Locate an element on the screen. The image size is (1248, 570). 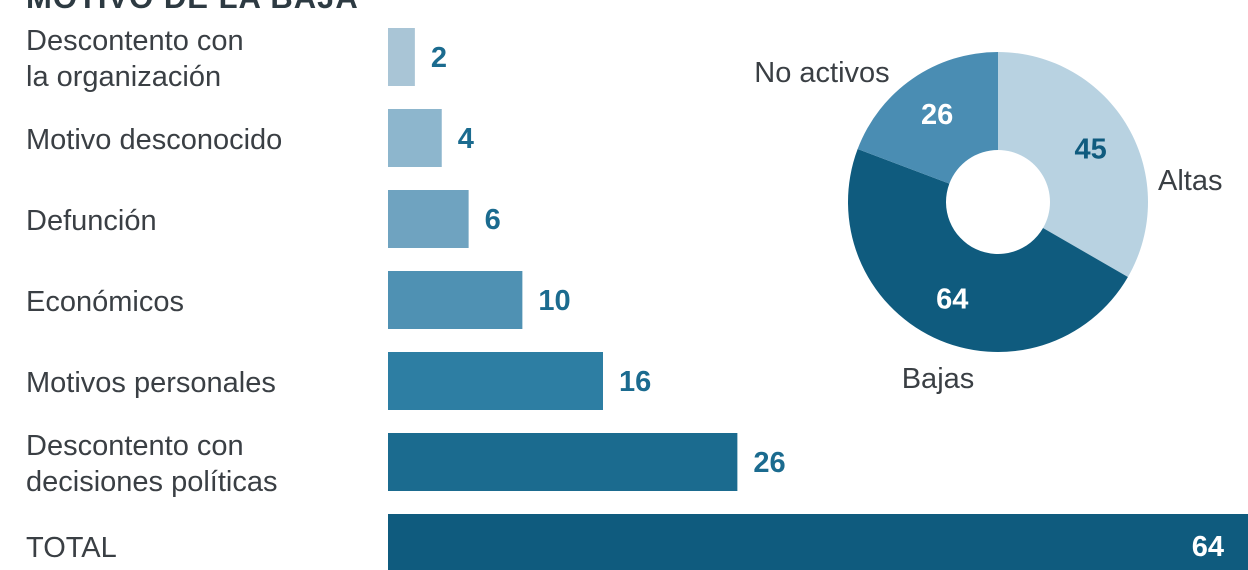
category-label: TOTAL is located at coordinates (71, 548).